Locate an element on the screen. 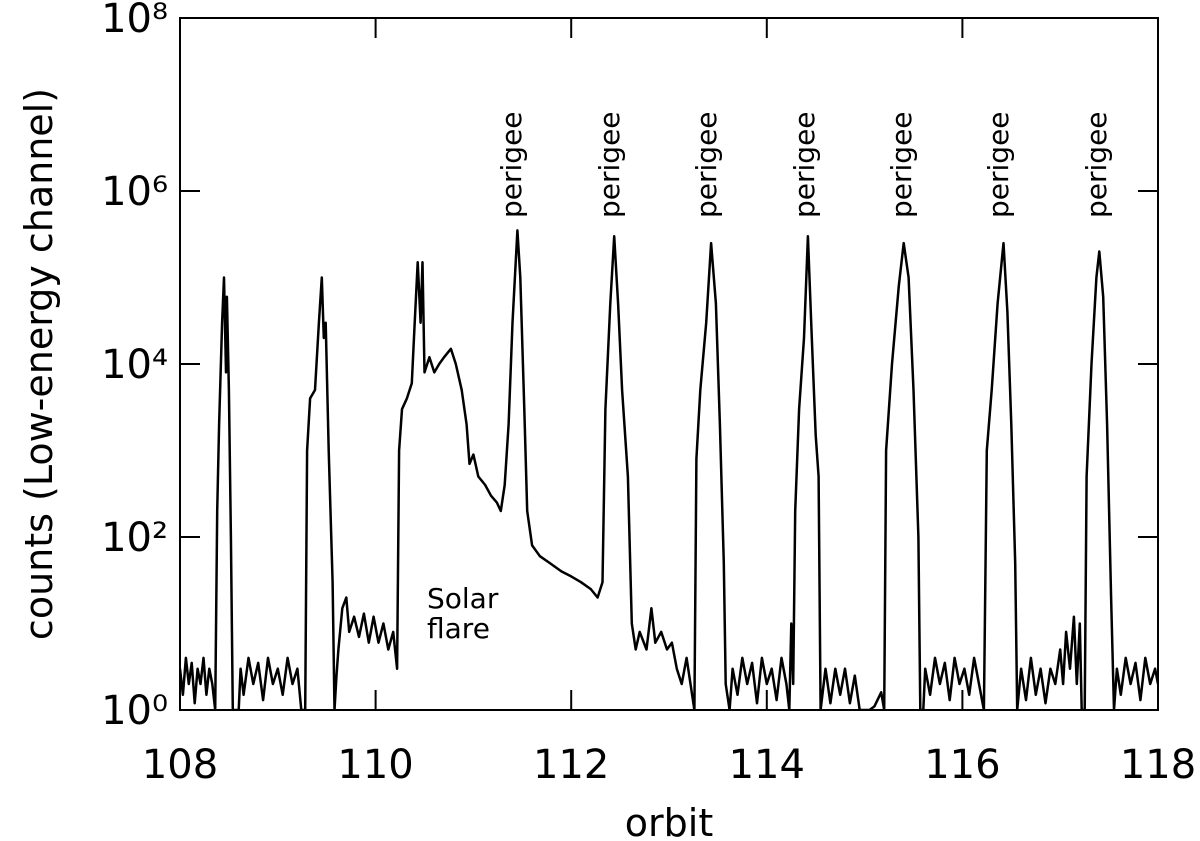 The height and width of the screenshot is (841, 1200). x-tick-label: 116 is located at coordinates (962, 765).